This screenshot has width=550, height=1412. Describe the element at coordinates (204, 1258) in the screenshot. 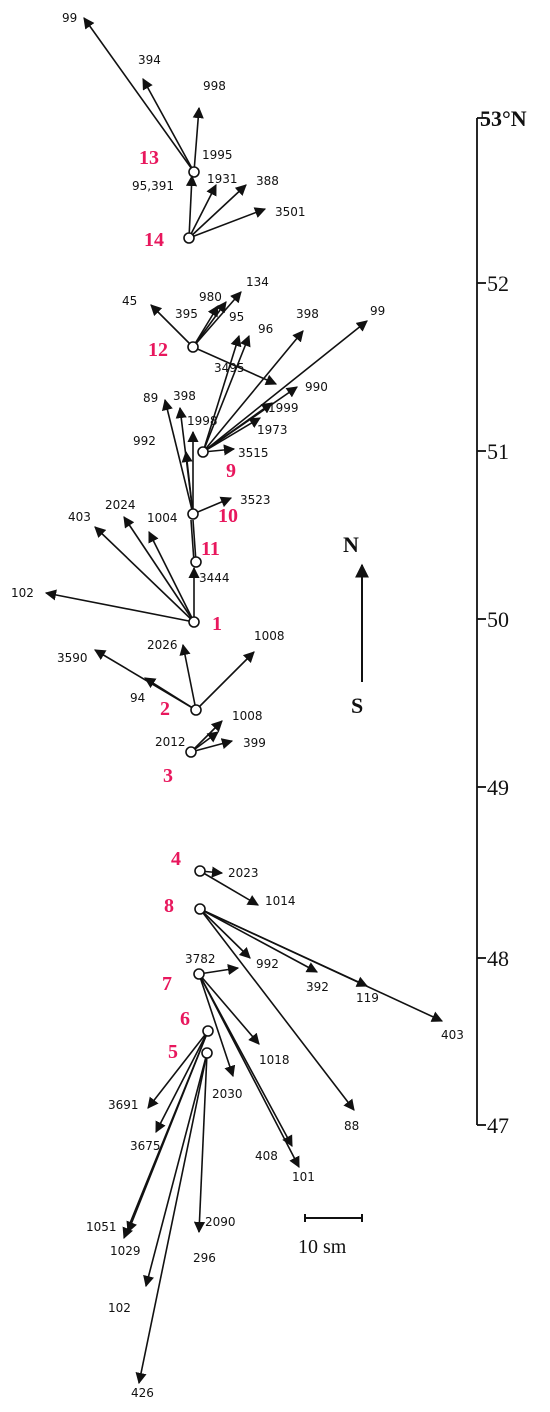

I see `vector-label: 296` at that location.